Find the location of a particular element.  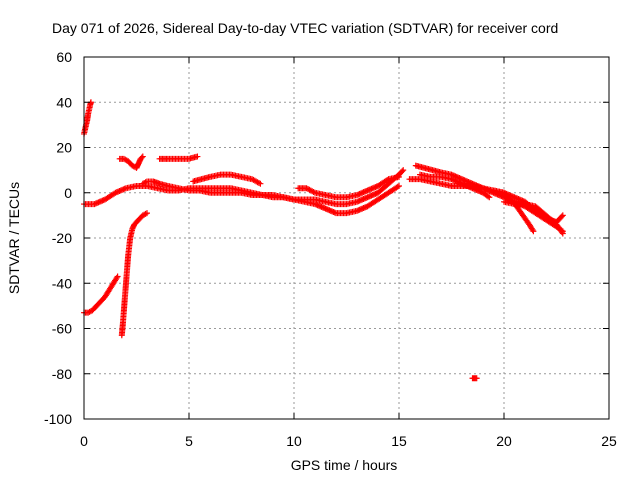

y-tick-label: -20 is located at coordinates (62, 238).